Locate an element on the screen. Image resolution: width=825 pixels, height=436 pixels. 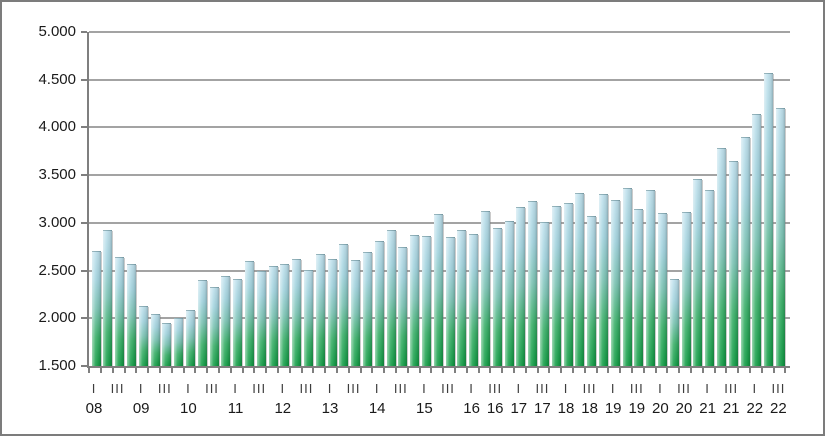
x-axis-year-label: 10 is located at coordinates (188, 408).